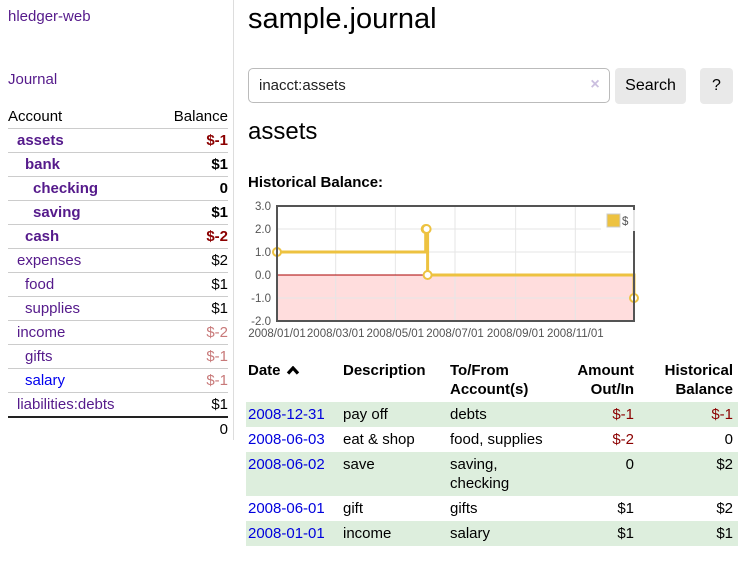  I want to click on app-title-link: hledger-web, so click(49, 16).